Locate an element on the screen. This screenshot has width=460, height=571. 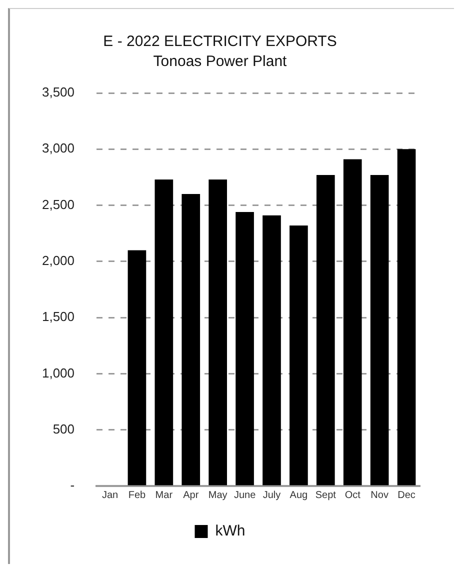
chart-subtitle: Tonoas Power Plant is located at coordinates (220, 61).